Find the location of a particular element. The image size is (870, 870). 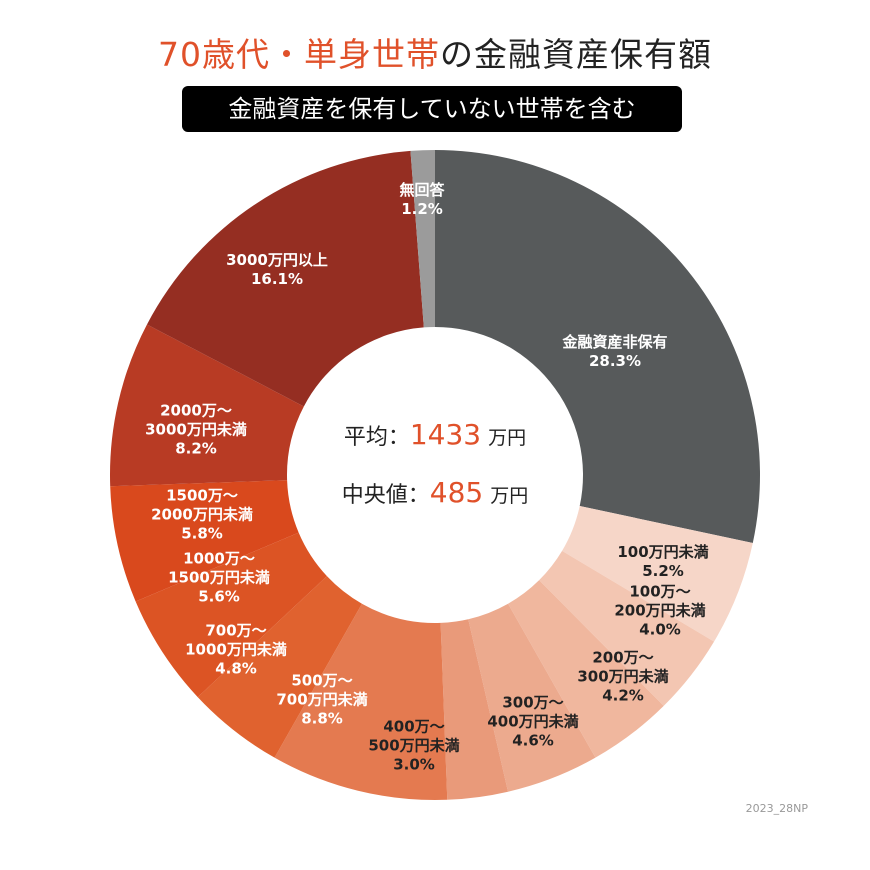

slice-label: 2000万〜 3000万円未満 8.2% is located at coordinates (196, 430).